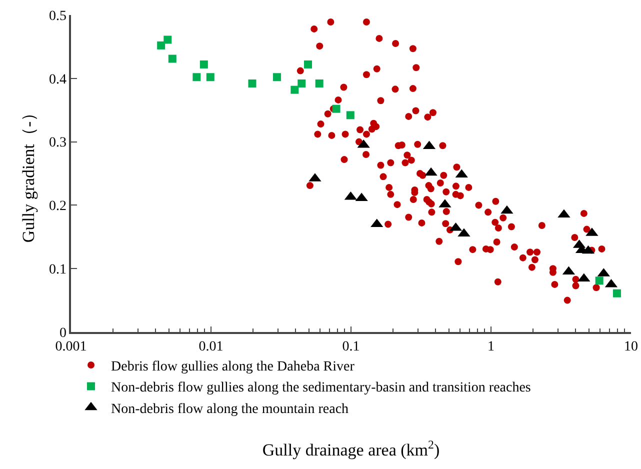 This screenshot has width=641, height=469. I want to click on x-axis-title: Gully drainage area (km$^{2}$), so click(351, 448).